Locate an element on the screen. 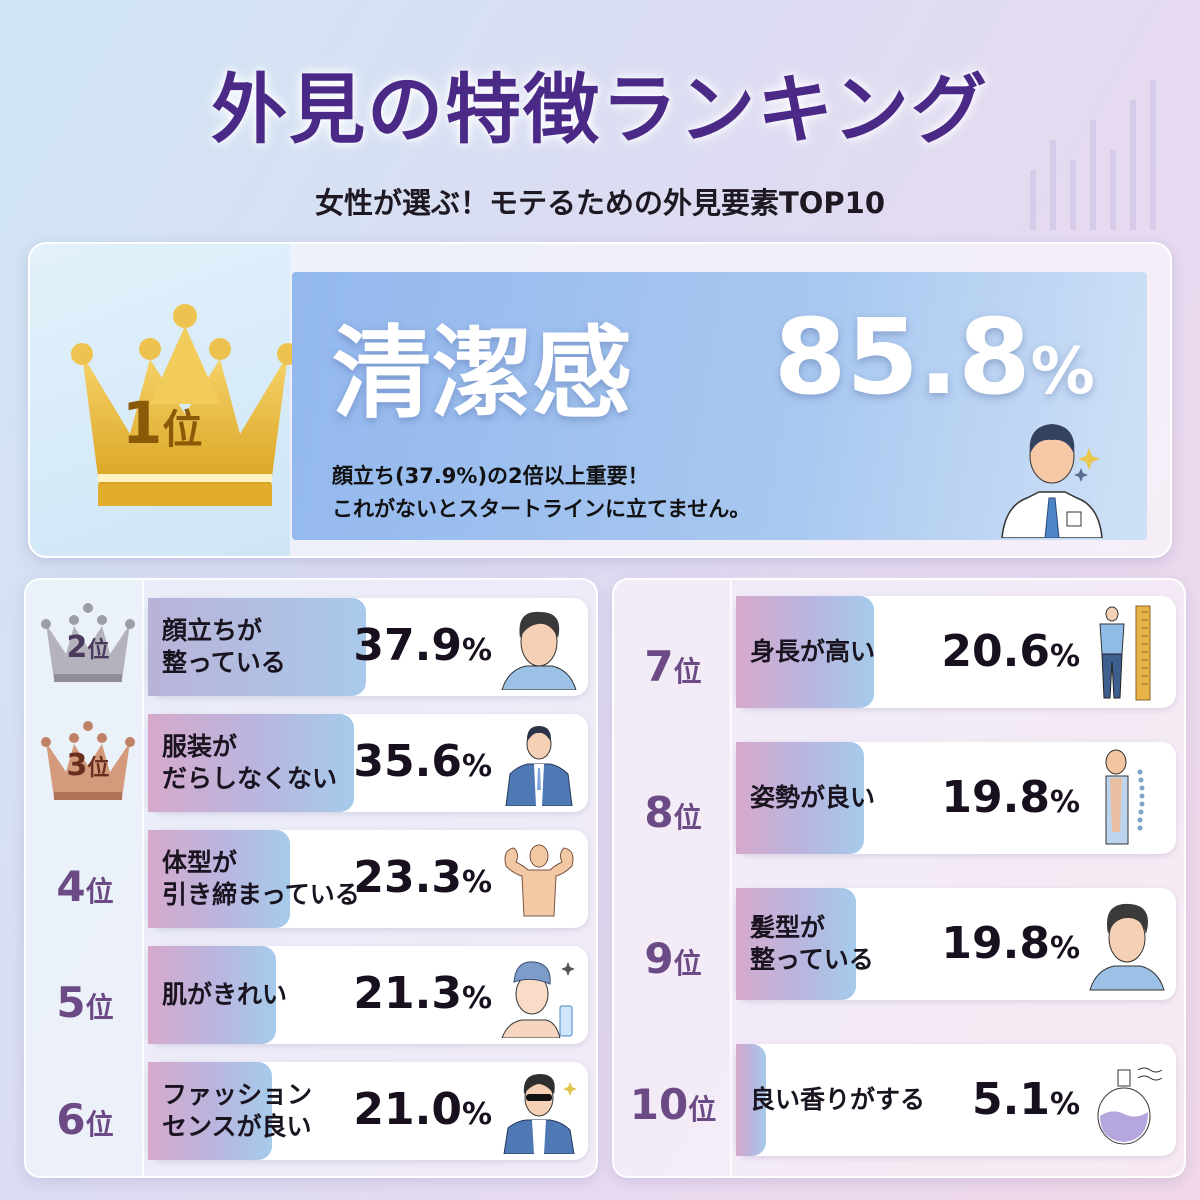 The width and height of the screenshot is (1200, 1200). hairstyle-face-icon is located at coordinates (1127, 947).